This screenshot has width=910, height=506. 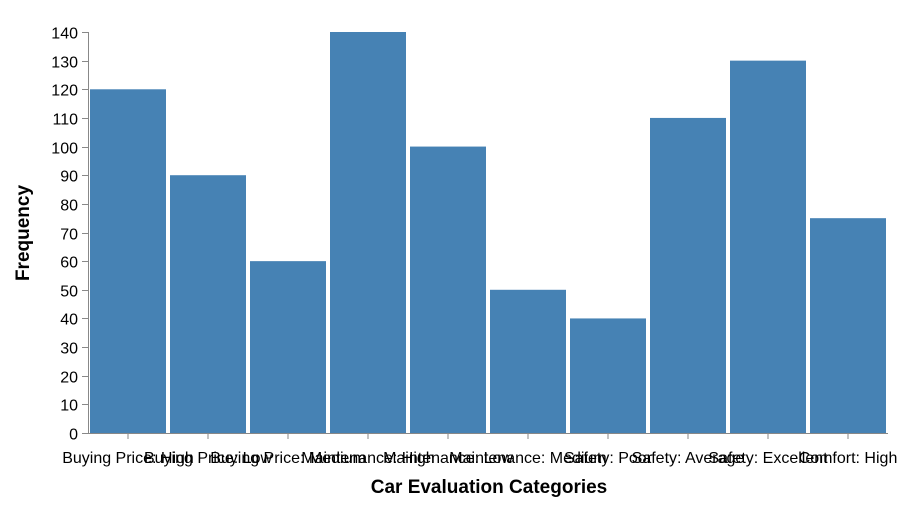 What do you see at coordinates (64, 91) in the screenshot?
I see `y-tick-label: 120` at bounding box center [64, 91].